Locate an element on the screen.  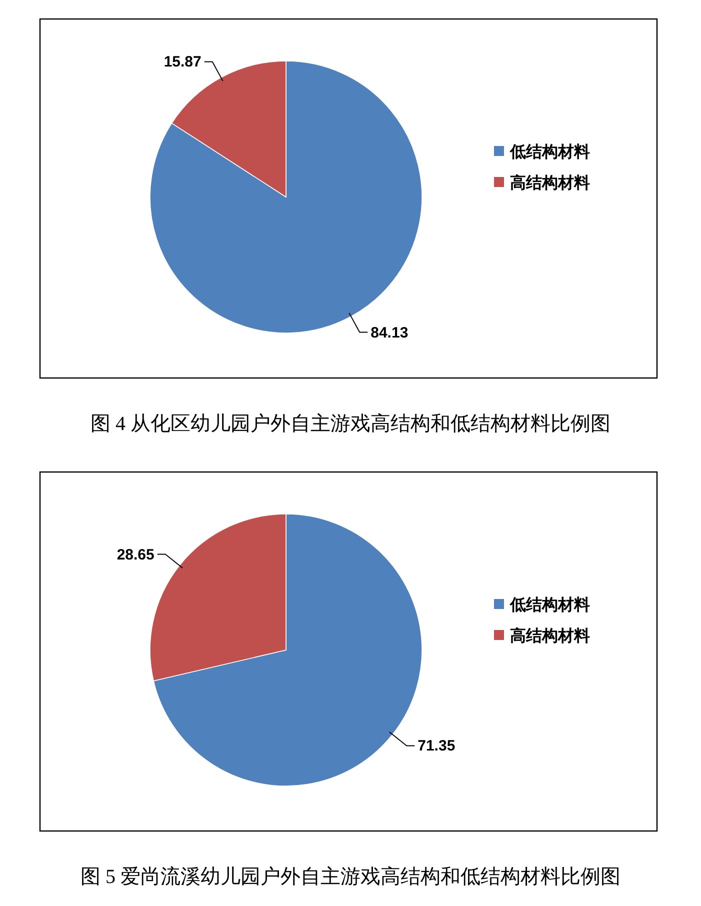
text: 图 4 从化区幼儿园户外自主游戏高结构和低结构材料比例图 is located at coordinates (350, 423).